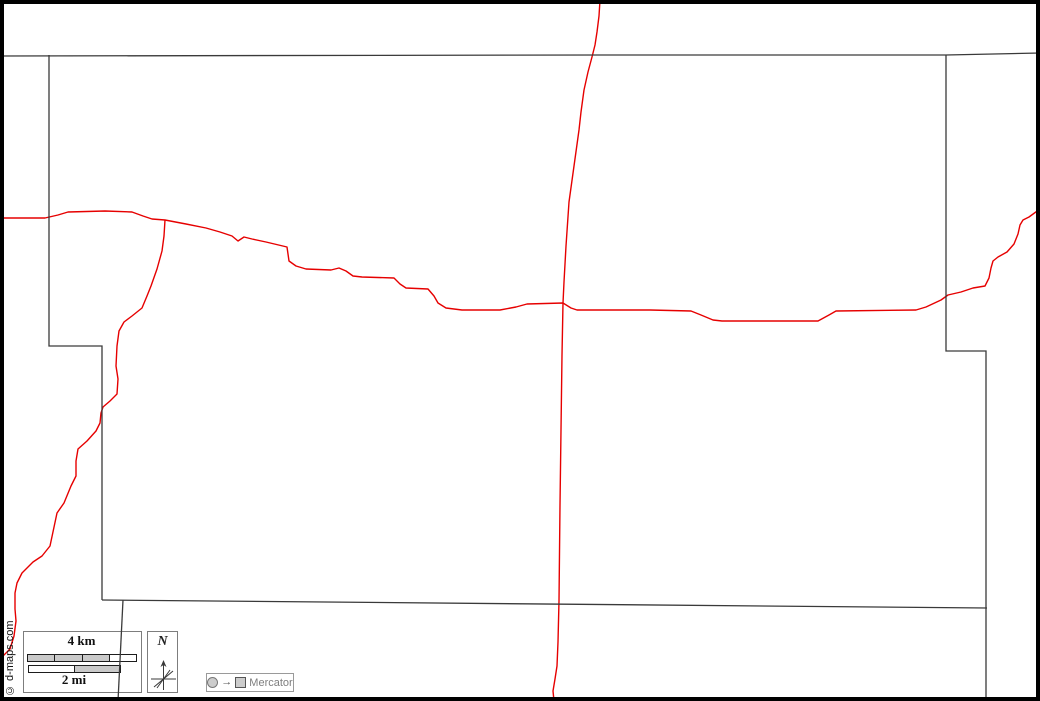 The image size is (1040, 701). I want to click on southwest-road, so click(83, 439).